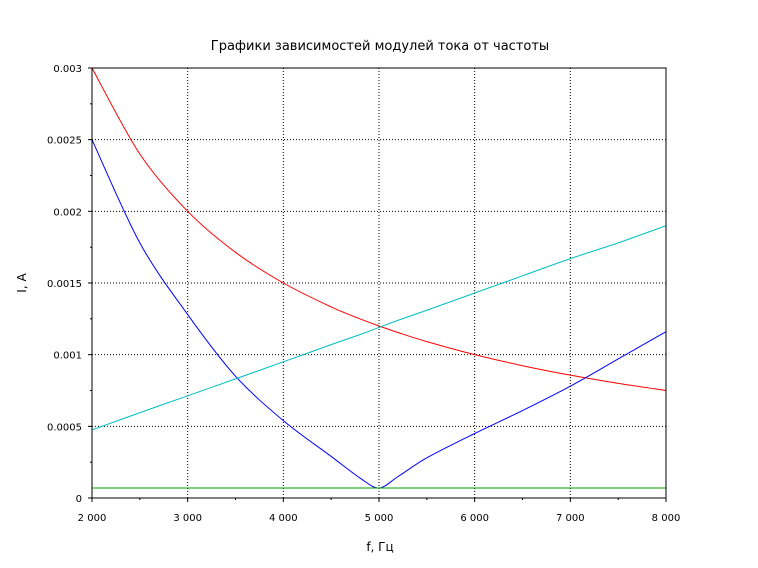 This screenshot has width=758, height=568. What do you see at coordinates (187, 518) in the screenshot?
I see `x-tick-label: 3 000` at bounding box center [187, 518].